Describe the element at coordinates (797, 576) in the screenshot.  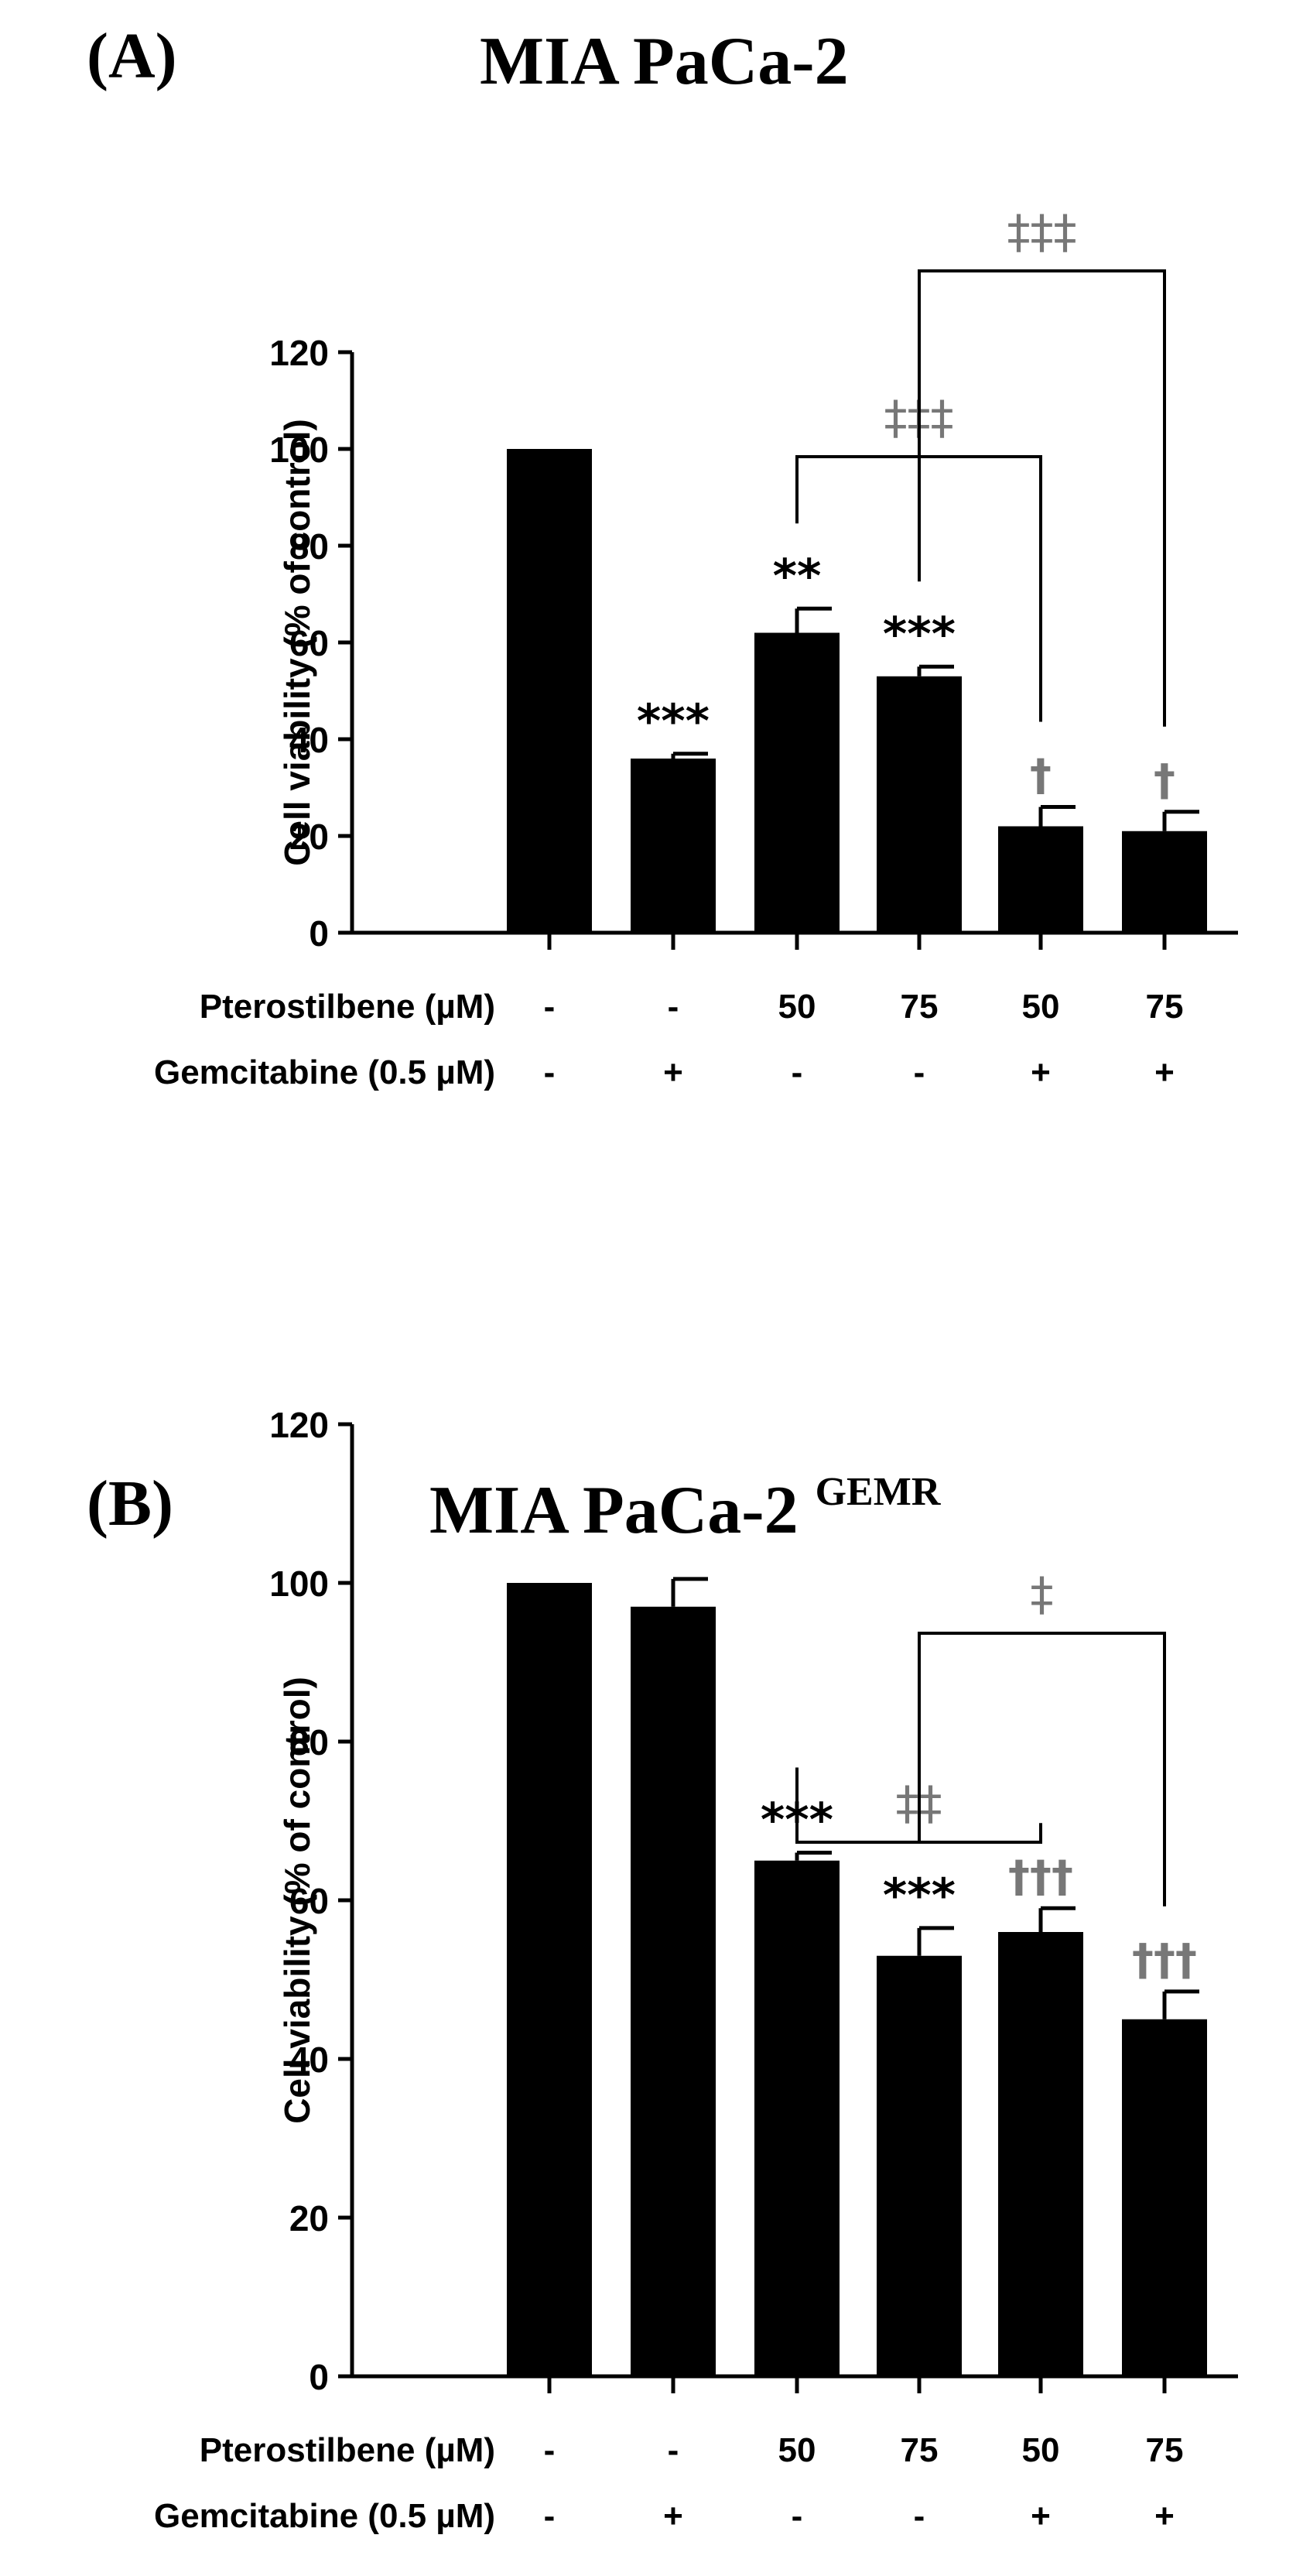
I see `significance-label: **` at that location.